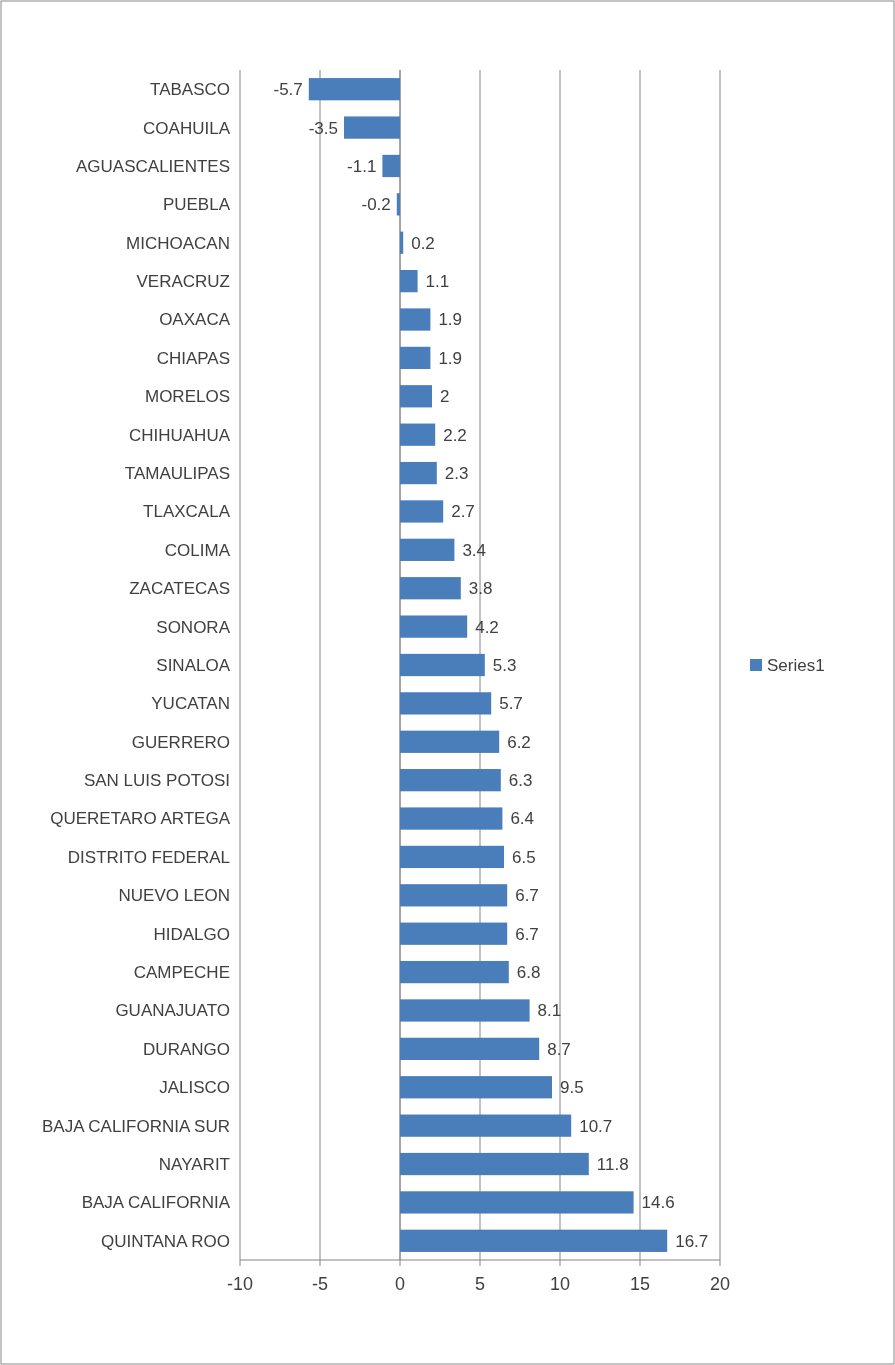  I want to click on y-tick-label: YUCATAN, so click(190, 704).